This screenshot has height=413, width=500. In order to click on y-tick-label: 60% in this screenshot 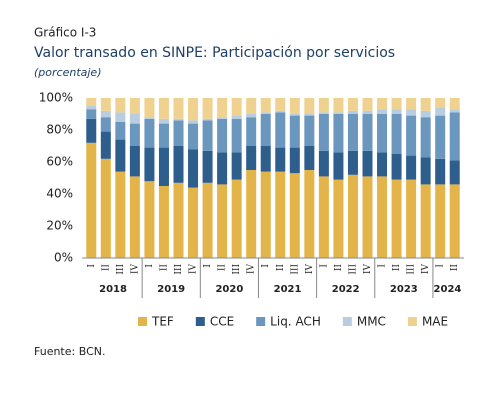, I will do `click(59, 162)`.